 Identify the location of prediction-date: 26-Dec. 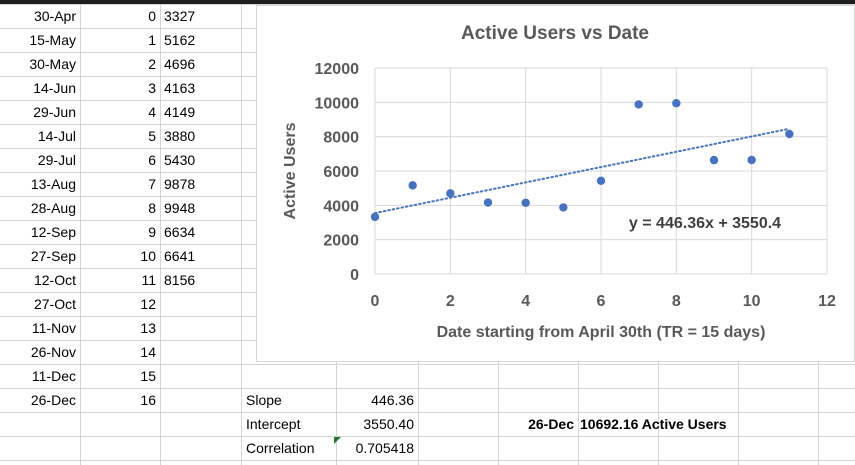
(551, 424).